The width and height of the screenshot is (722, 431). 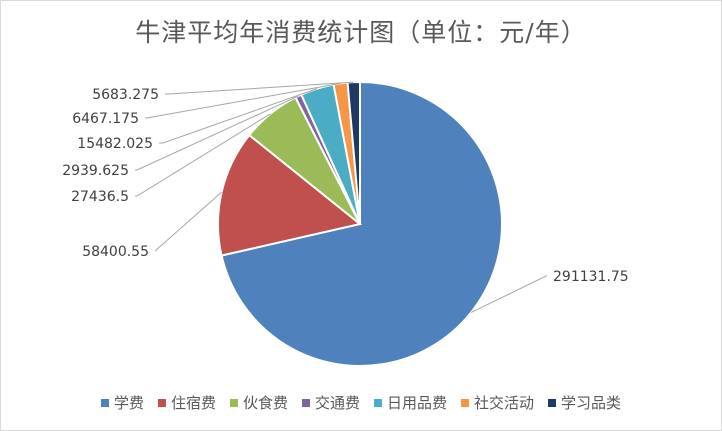 I want to click on legend-item: 住宿费, so click(x=186, y=402).